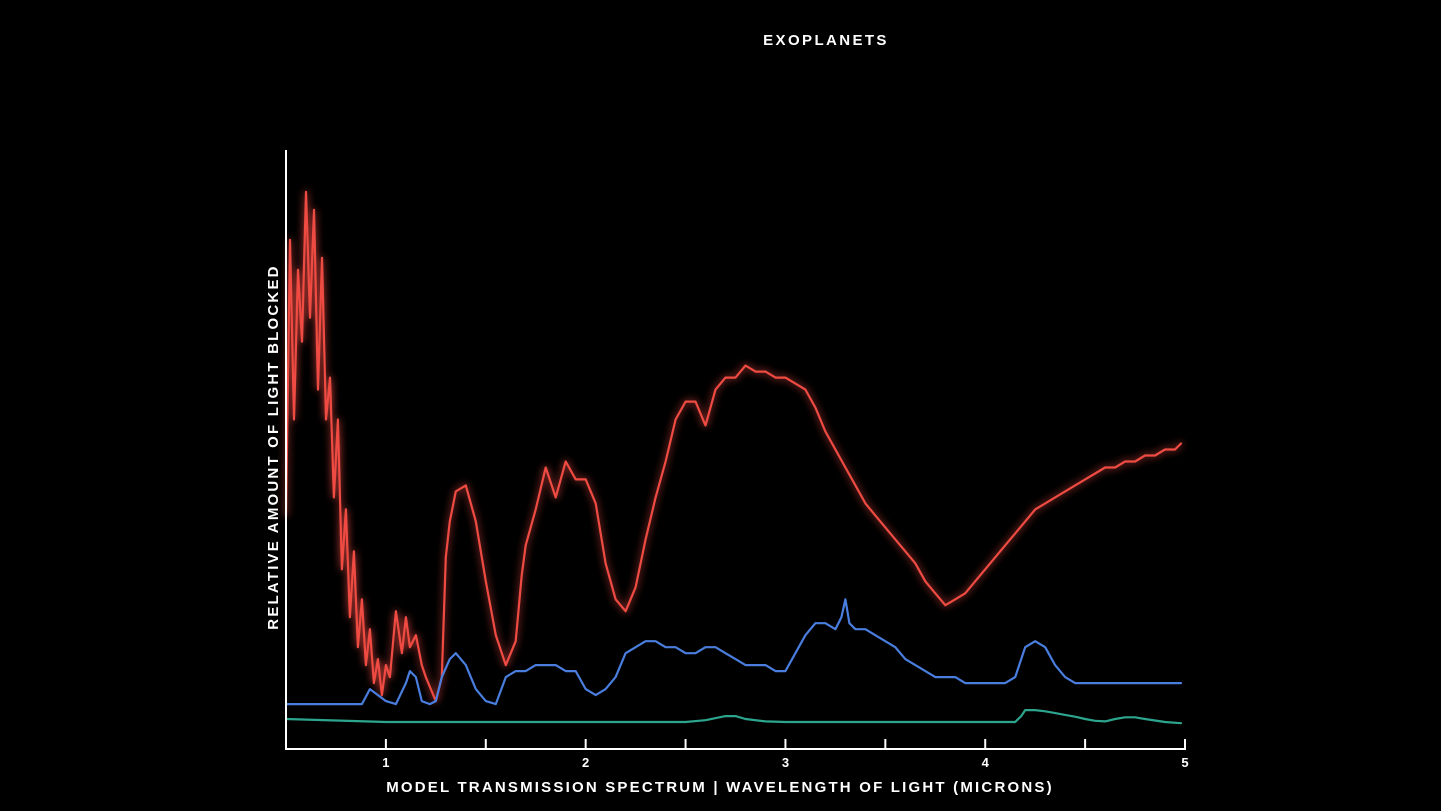  I want to click on x-tick-label: 3, so click(785, 762).